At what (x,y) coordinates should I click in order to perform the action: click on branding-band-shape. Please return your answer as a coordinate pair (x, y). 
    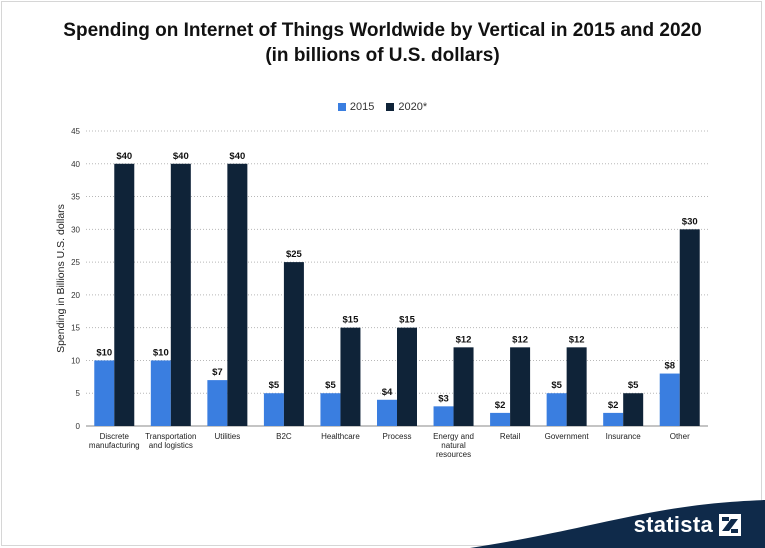
    Looking at the image, I should click on (617, 524).